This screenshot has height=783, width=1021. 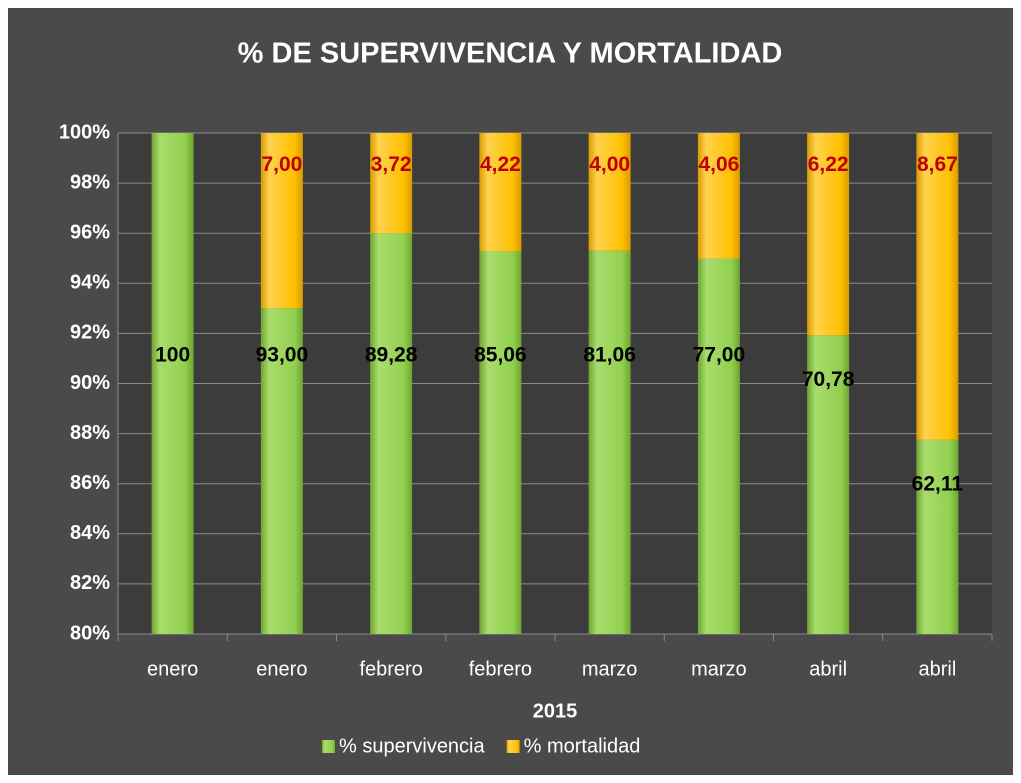 What do you see at coordinates (828, 379) in the screenshot?
I see `data-label: 70,78` at bounding box center [828, 379].